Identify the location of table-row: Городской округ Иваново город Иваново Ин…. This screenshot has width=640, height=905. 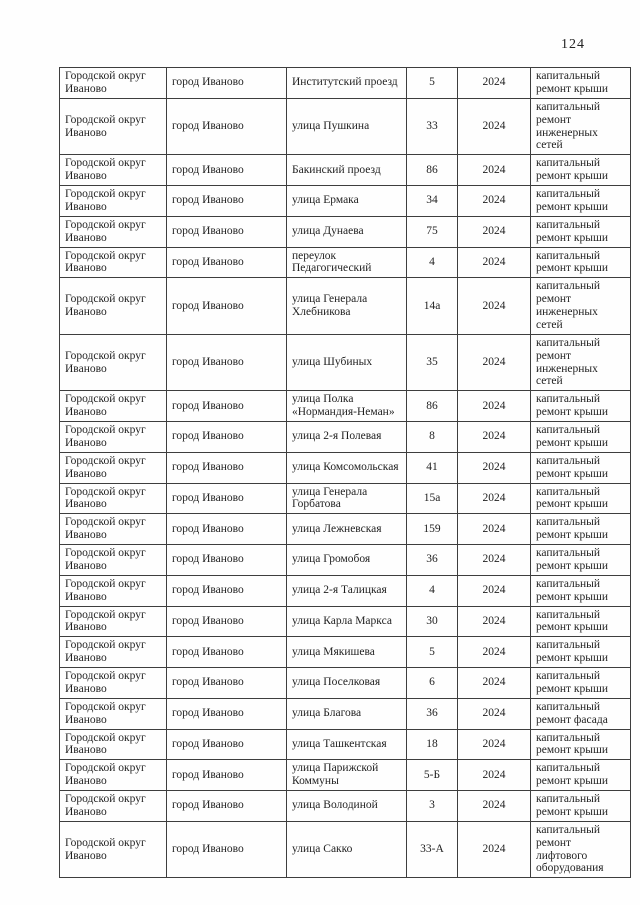
(345, 83).